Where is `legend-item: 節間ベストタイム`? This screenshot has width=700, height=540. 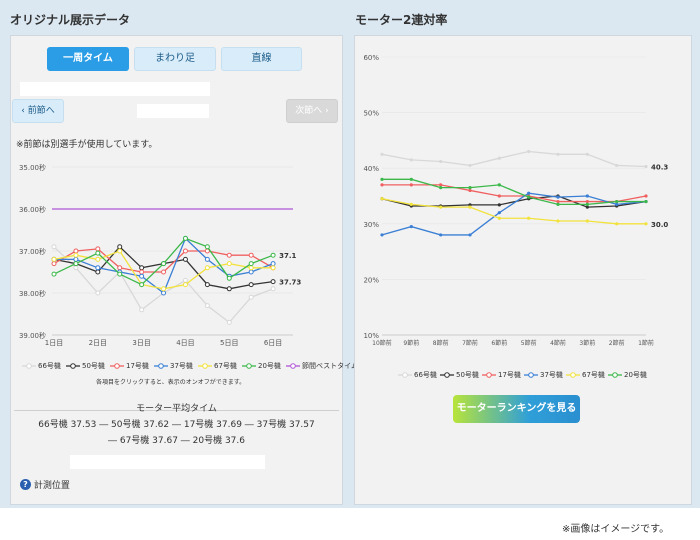 legend-item: 節間ベストタイム is located at coordinates (322, 366).